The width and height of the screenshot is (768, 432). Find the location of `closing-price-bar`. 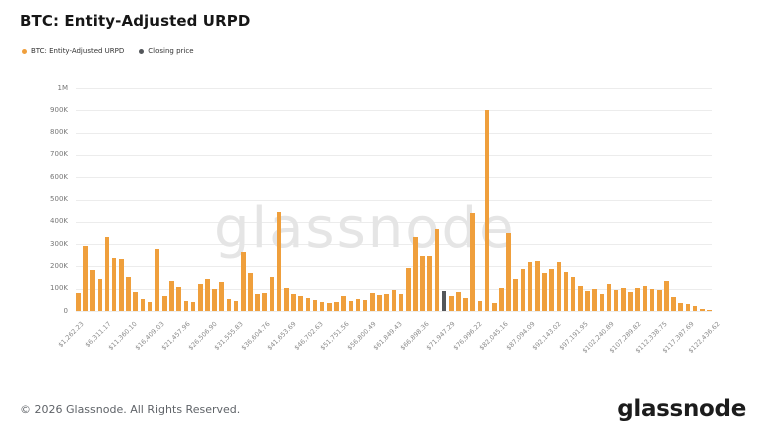

closing-price-bar is located at coordinates (444, 300).